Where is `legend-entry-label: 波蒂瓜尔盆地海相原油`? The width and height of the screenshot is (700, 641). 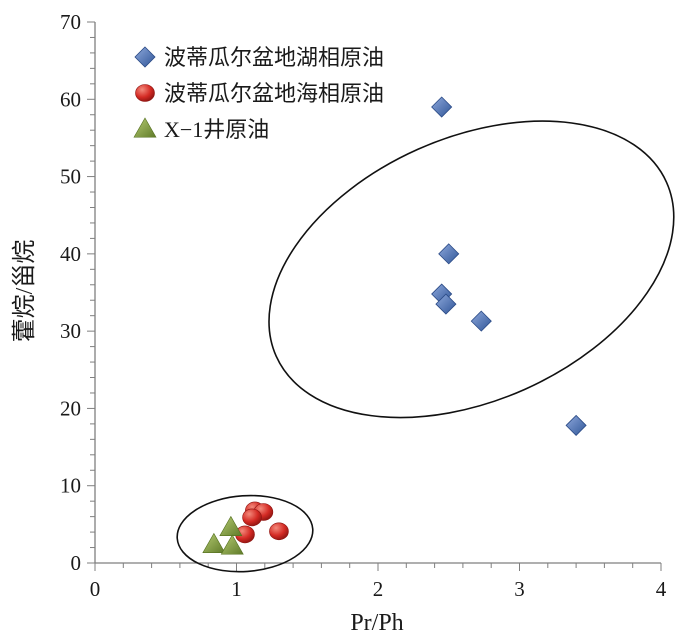 legend-entry-label: 波蒂瓜尔盆地海相原油 is located at coordinates (274, 93).